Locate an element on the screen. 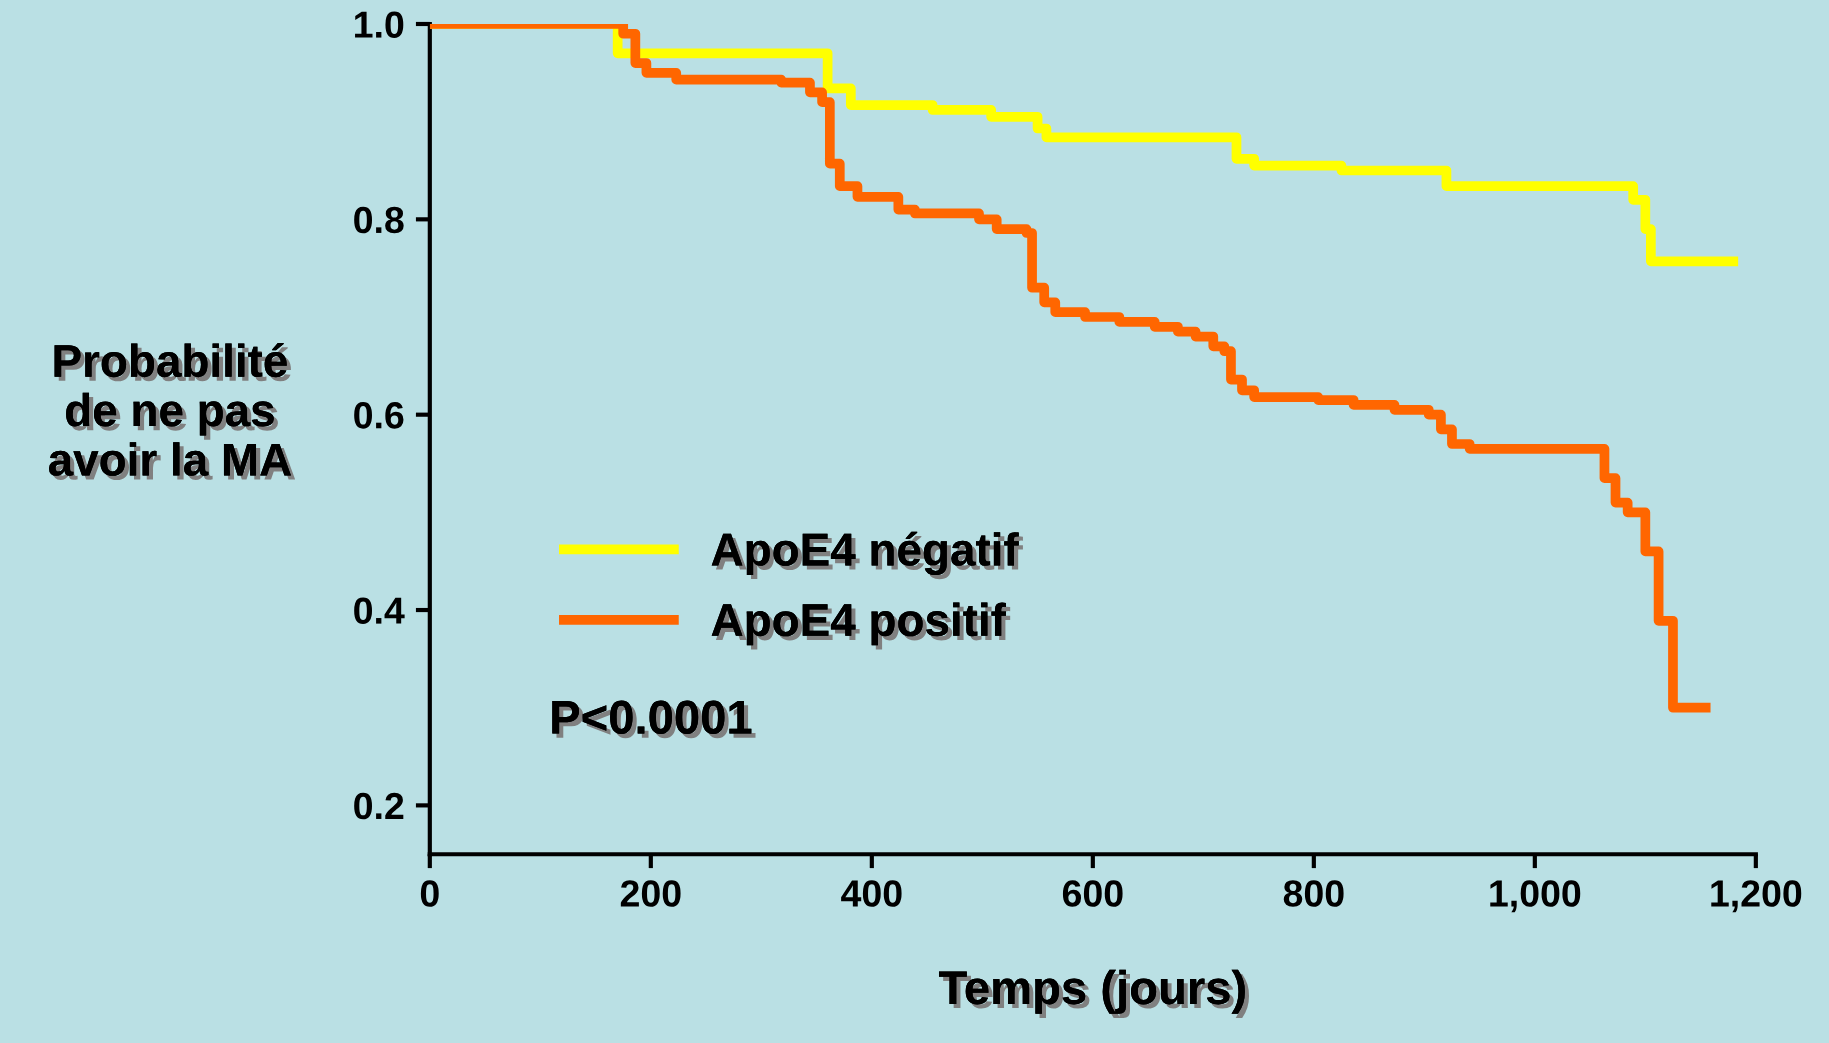  x-tick-label: 1,000 is located at coordinates (1535, 896).